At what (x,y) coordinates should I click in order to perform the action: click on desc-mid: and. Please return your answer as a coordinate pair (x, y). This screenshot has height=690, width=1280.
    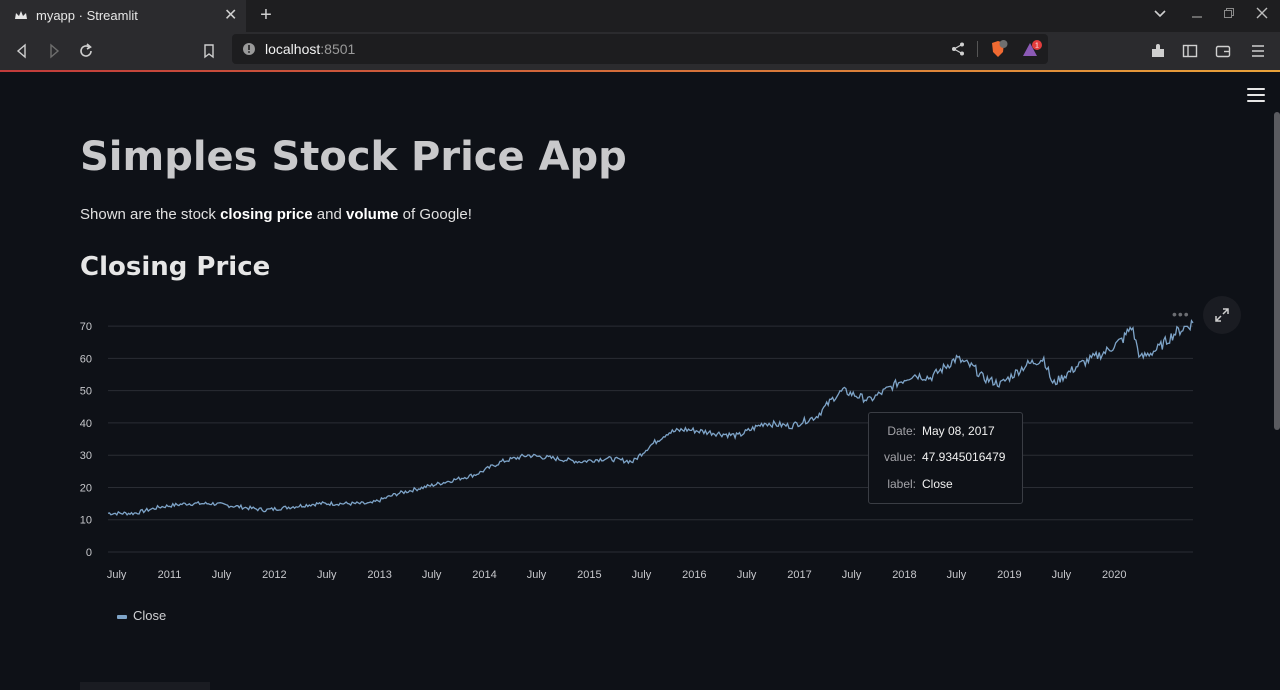
    Looking at the image, I should click on (329, 214).